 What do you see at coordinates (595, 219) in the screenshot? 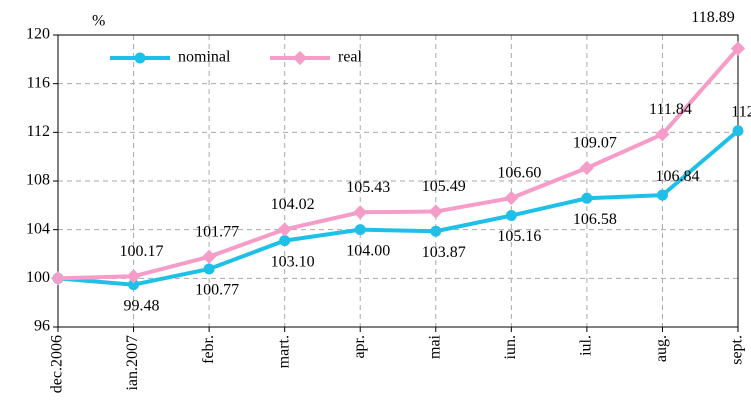
I see `data-label: 106.58` at bounding box center [595, 219].